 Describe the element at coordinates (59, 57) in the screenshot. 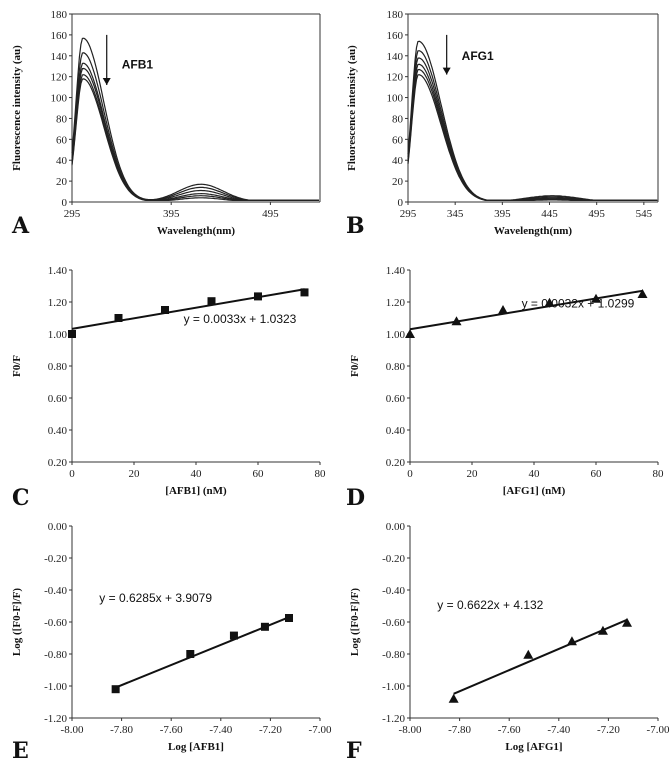

I see `panel-a-ytick-label-7: 140` at that location.